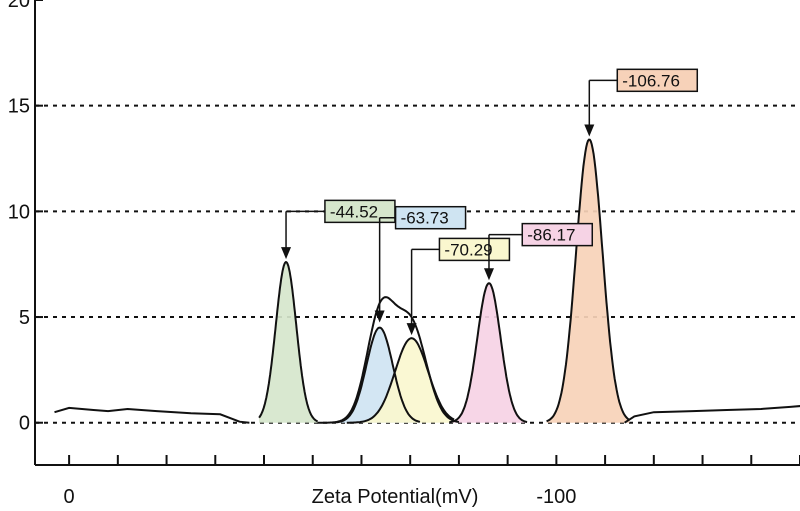 The height and width of the screenshot is (511, 800). What do you see at coordinates (551, 235) in the screenshot?
I see `annotation-label: -86.17` at bounding box center [551, 235].